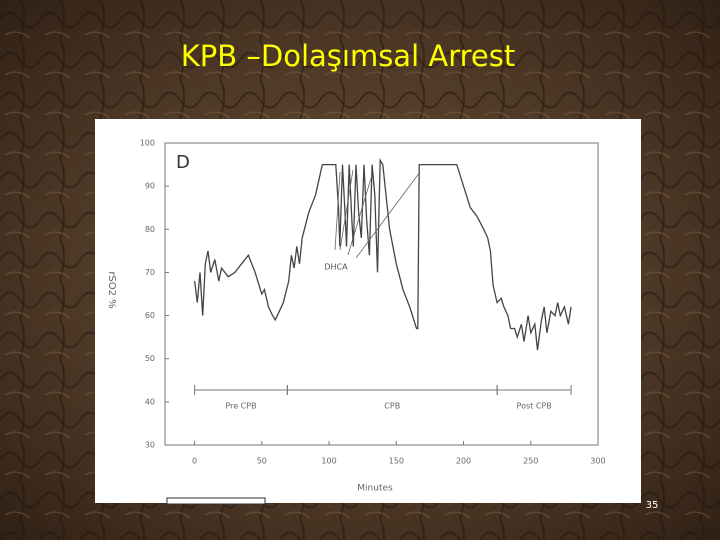 This screenshot has width=720, height=544. What do you see at coordinates (534, 406) in the screenshot?
I see `phase-label: Post CPB` at bounding box center [534, 406].